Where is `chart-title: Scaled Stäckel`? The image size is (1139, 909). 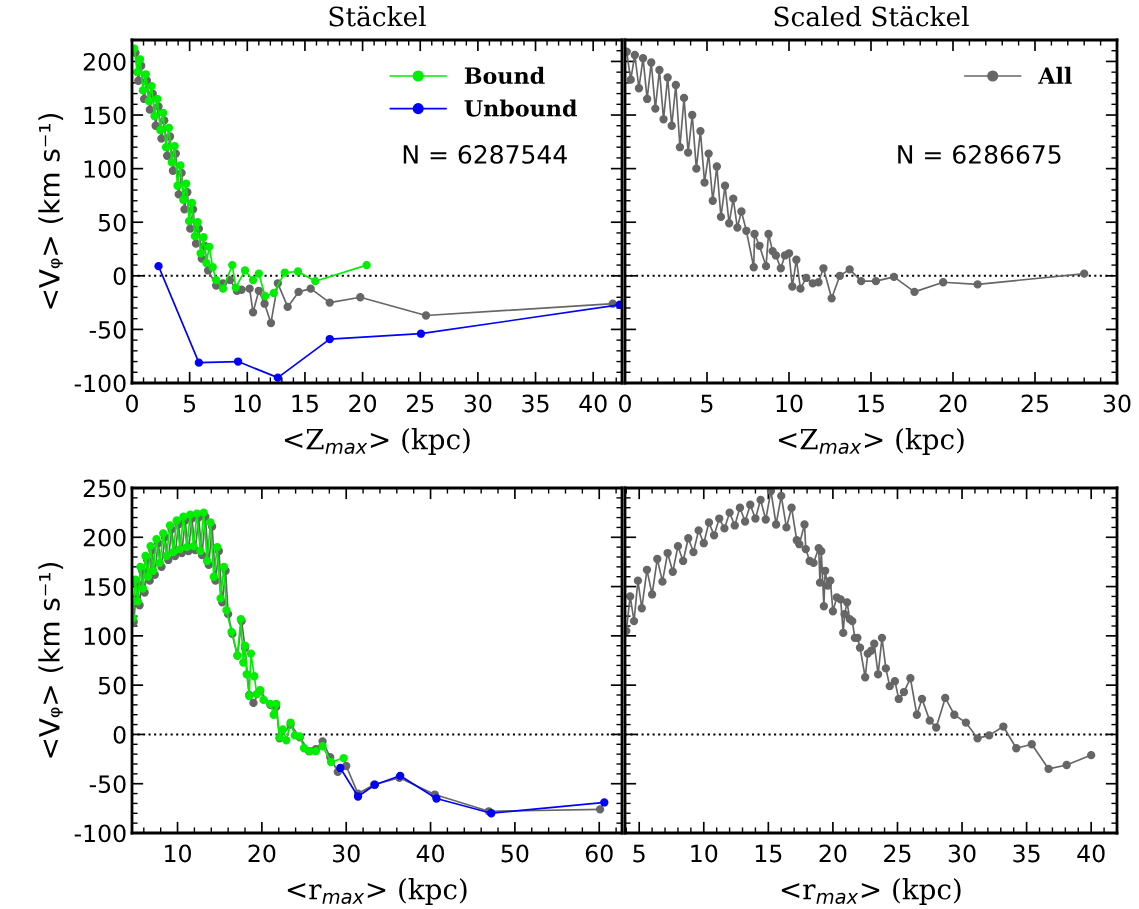
chart-title: Scaled Stäckel is located at coordinates (871, 16).